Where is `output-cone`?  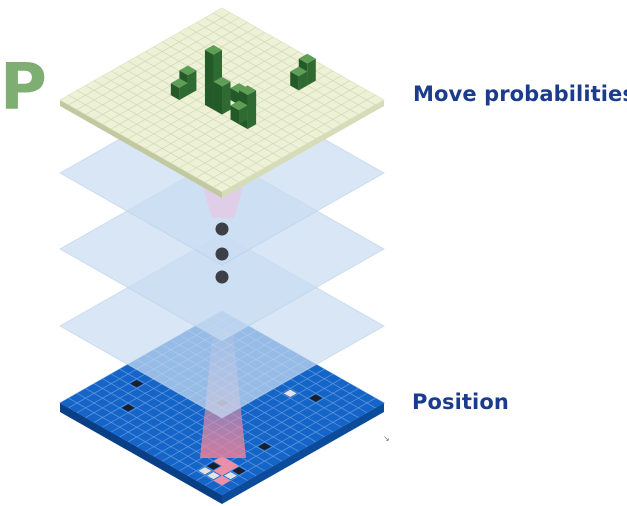
output-cone is located at coordinates (223, 202).